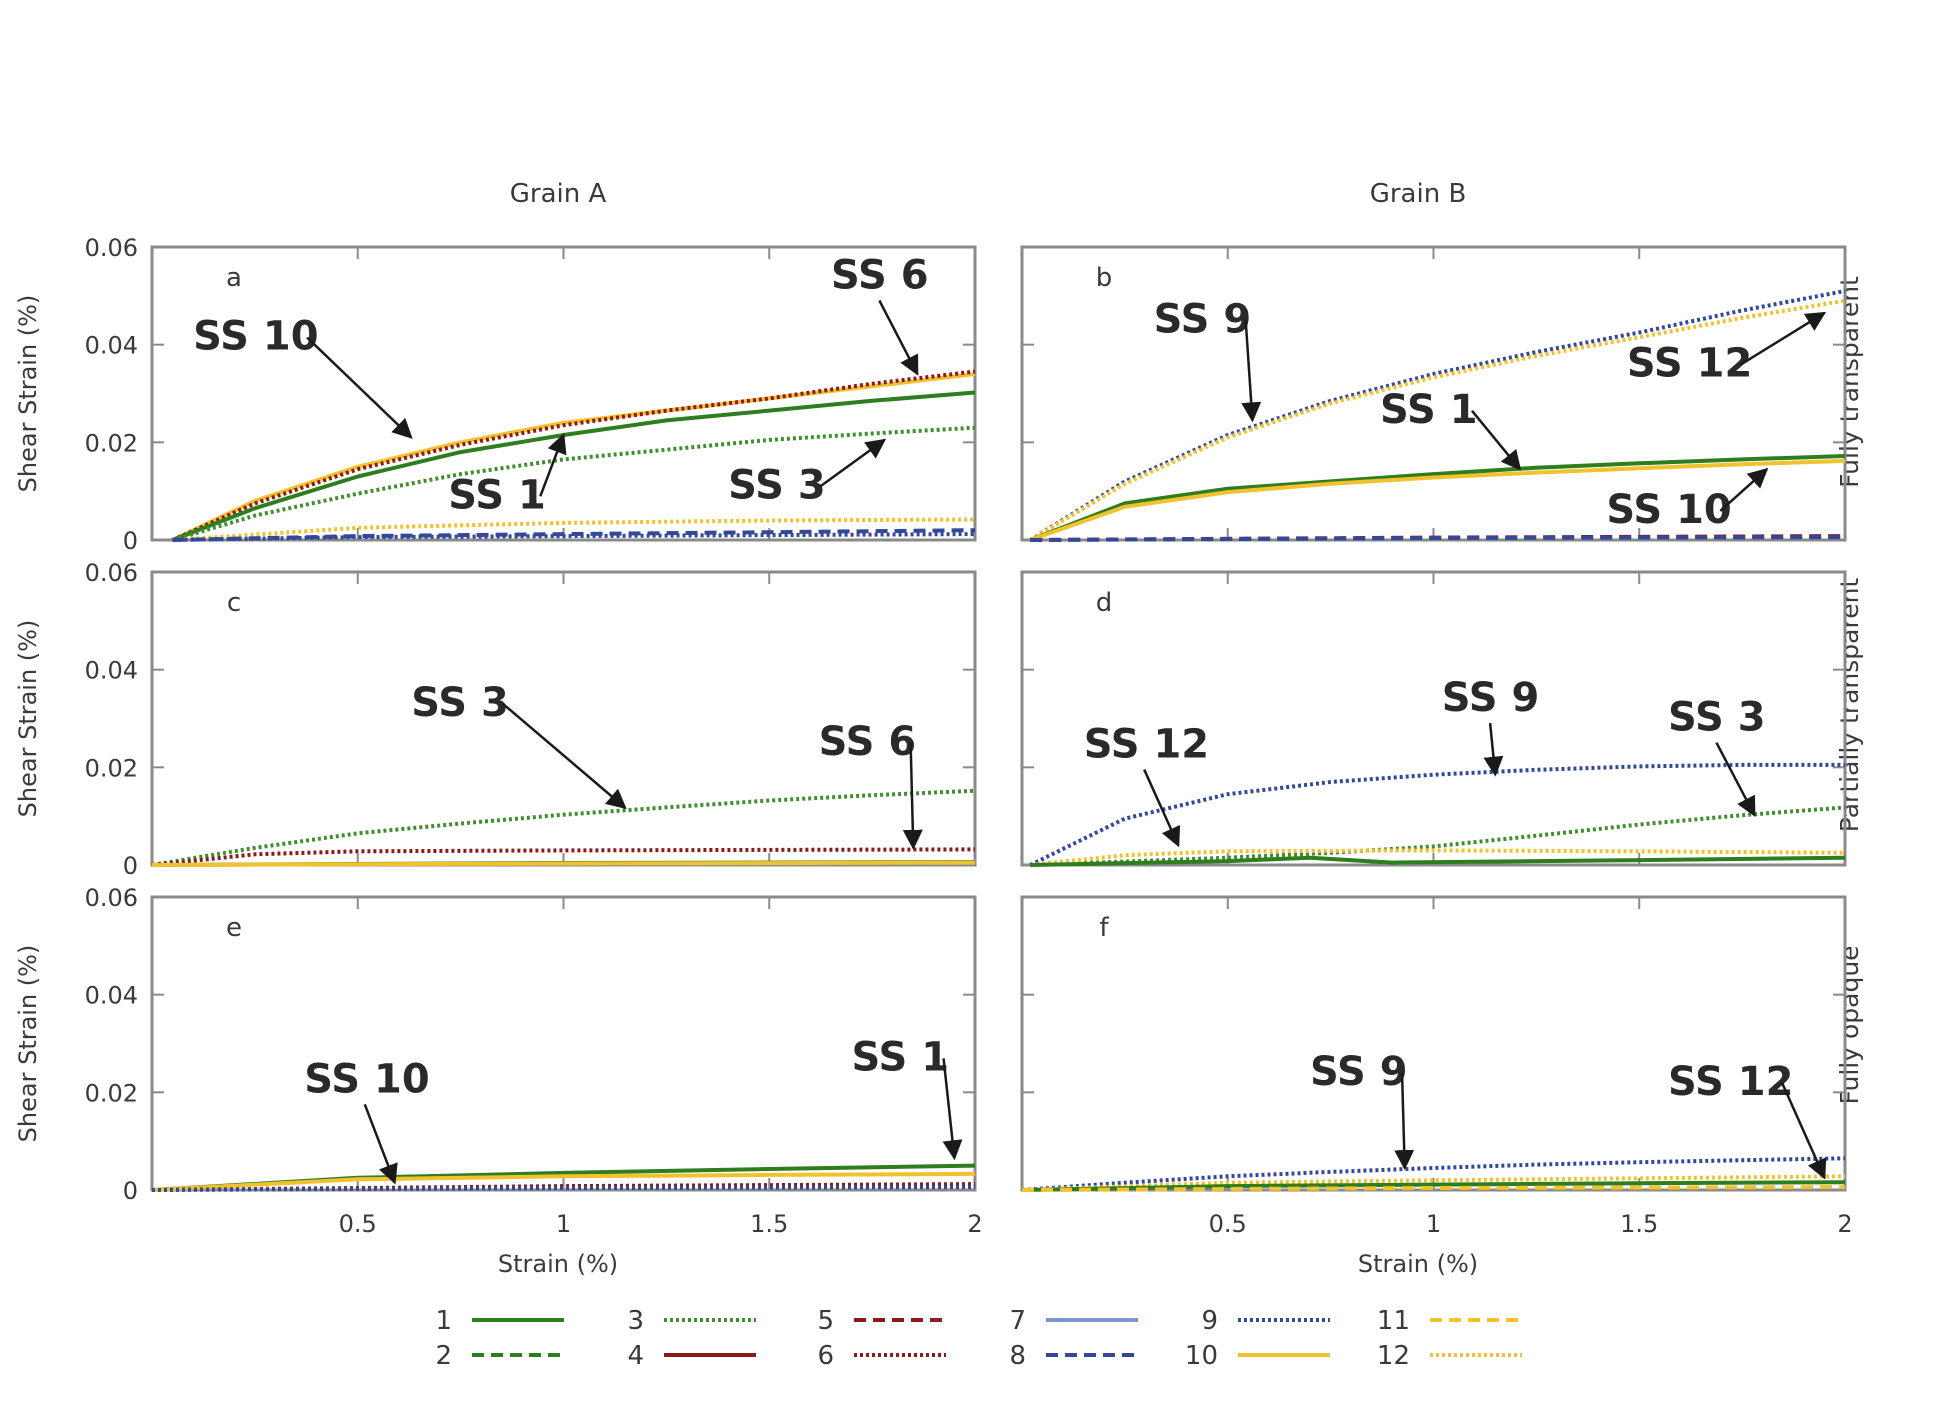 Image resolution: width=1950 pixels, height=1416 pixels. What do you see at coordinates (558, 194) in the screenshot?
I see `column-title-grain-a: Grain A` at bounding box center [558, 194].